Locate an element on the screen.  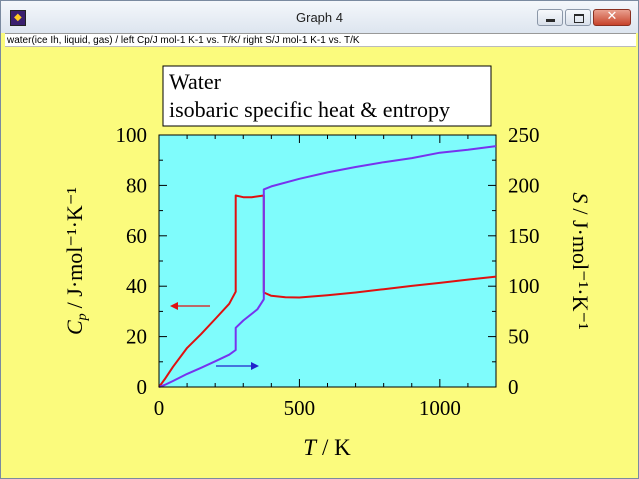
close-icon: ✕ is located at coordinates (612, 16).